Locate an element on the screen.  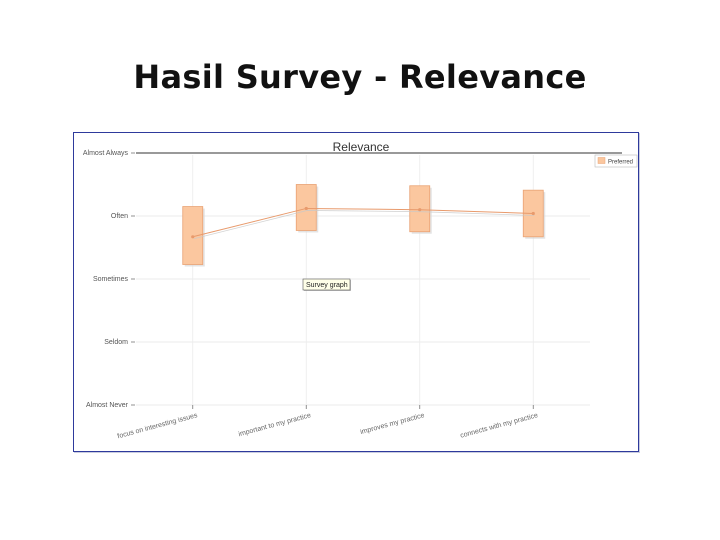
chart-title: Relevance is located at coordinates (361, 147).